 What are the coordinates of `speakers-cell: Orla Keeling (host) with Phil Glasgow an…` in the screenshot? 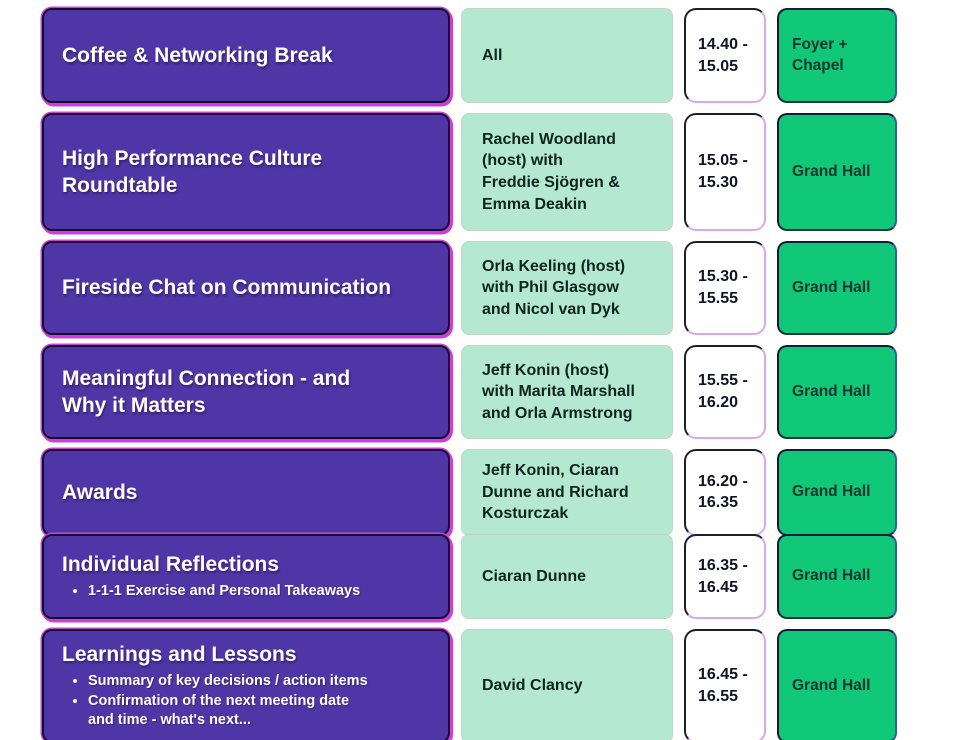 It's located at (567, 288).